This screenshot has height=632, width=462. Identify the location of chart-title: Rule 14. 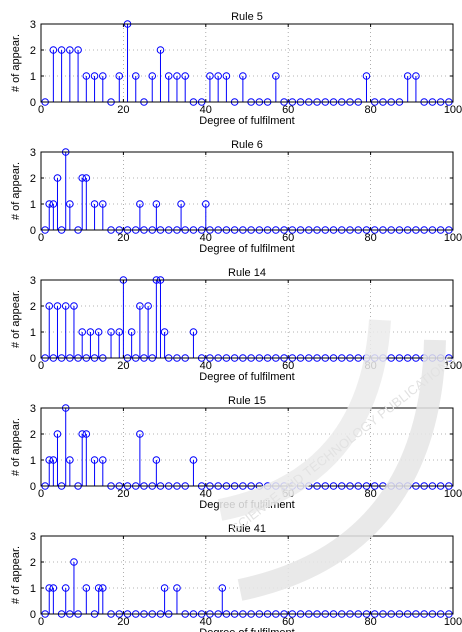
(247, 273).